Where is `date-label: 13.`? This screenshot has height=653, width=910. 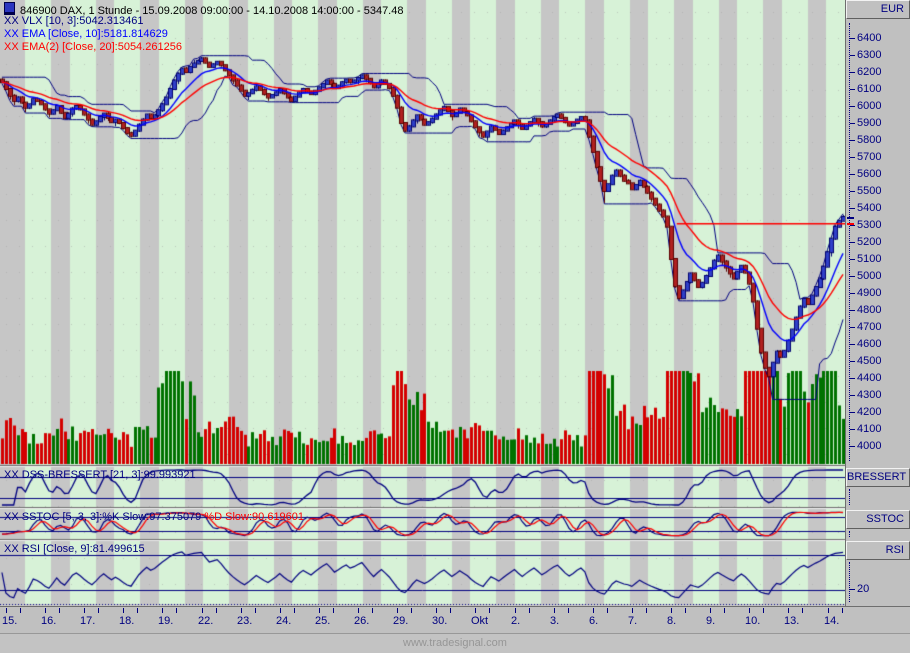
date-label: 13. is located at coordinates (792, 621).